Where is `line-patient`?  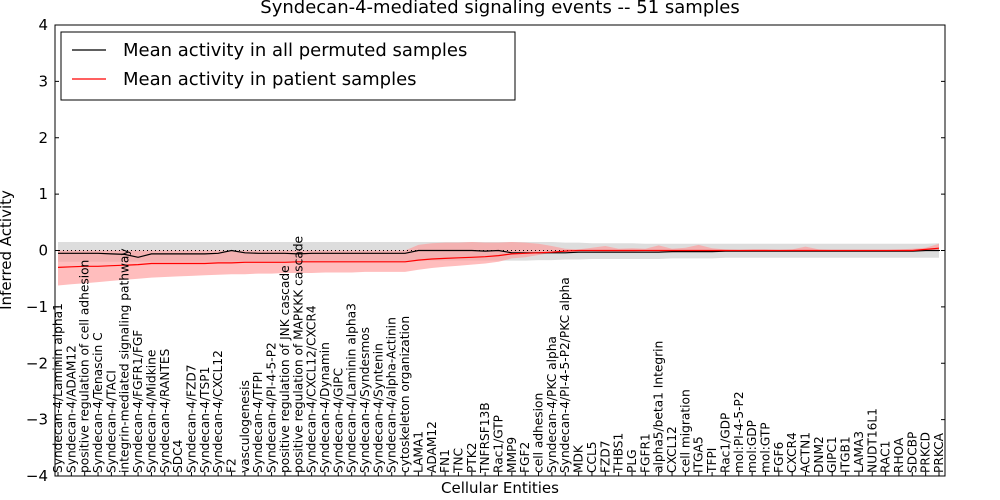 line-patient is located at coordinates (498, 257).